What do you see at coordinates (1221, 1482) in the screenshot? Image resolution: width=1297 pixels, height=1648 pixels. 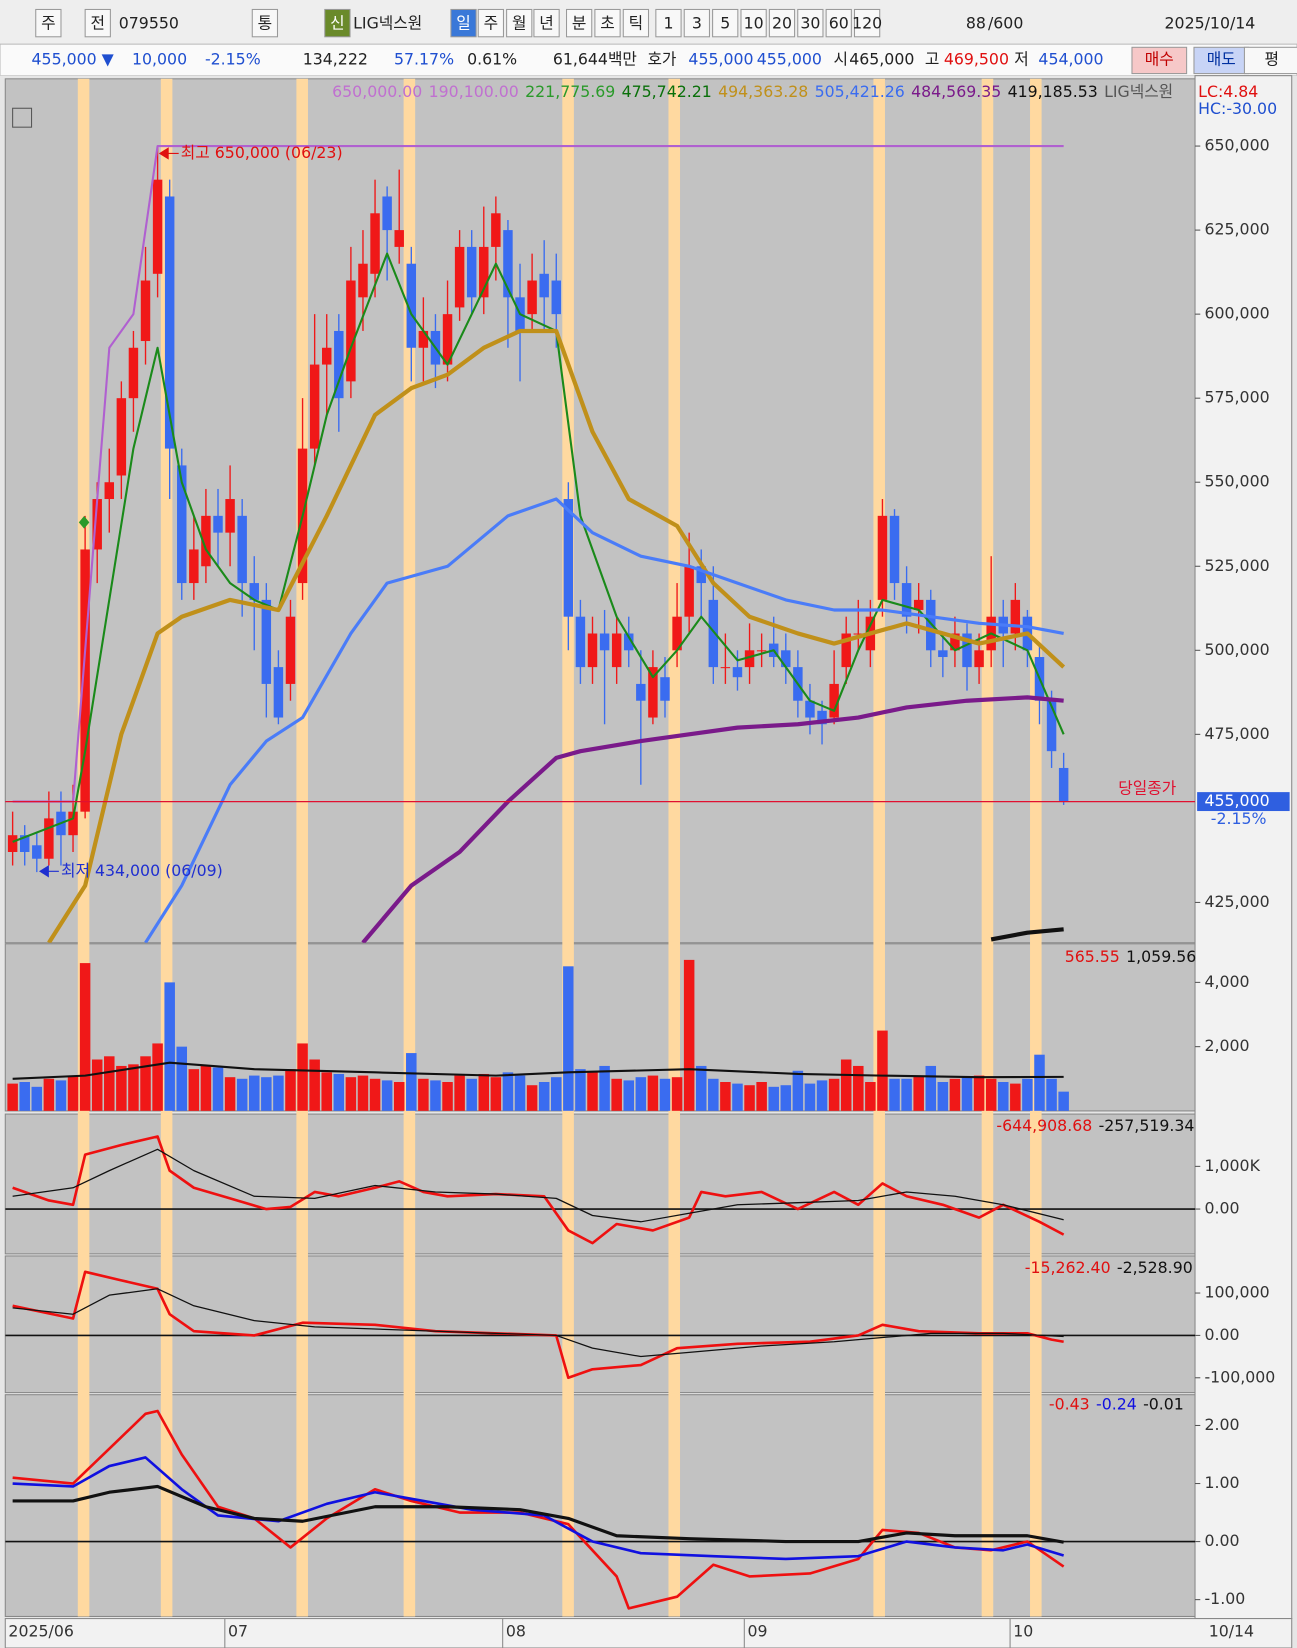 I see `y-tick-label: 1.00` at bounding box center [1221, 1482].